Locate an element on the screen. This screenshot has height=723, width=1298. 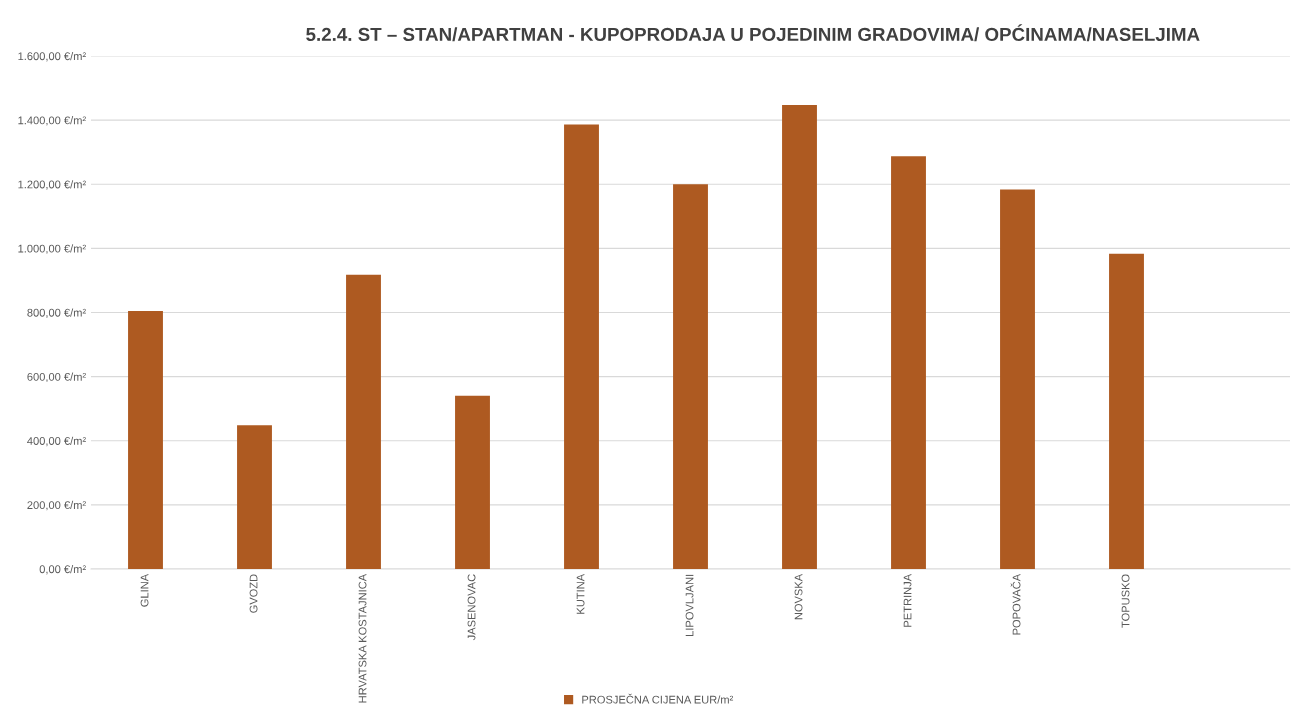
x-tick-label: GVOZD is located at coordinates (253, 593).